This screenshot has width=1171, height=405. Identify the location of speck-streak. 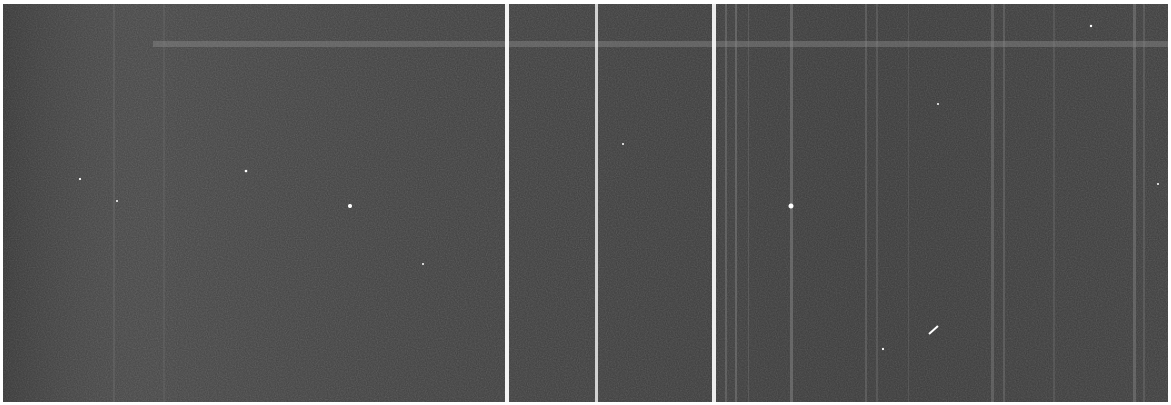
(933, 330).